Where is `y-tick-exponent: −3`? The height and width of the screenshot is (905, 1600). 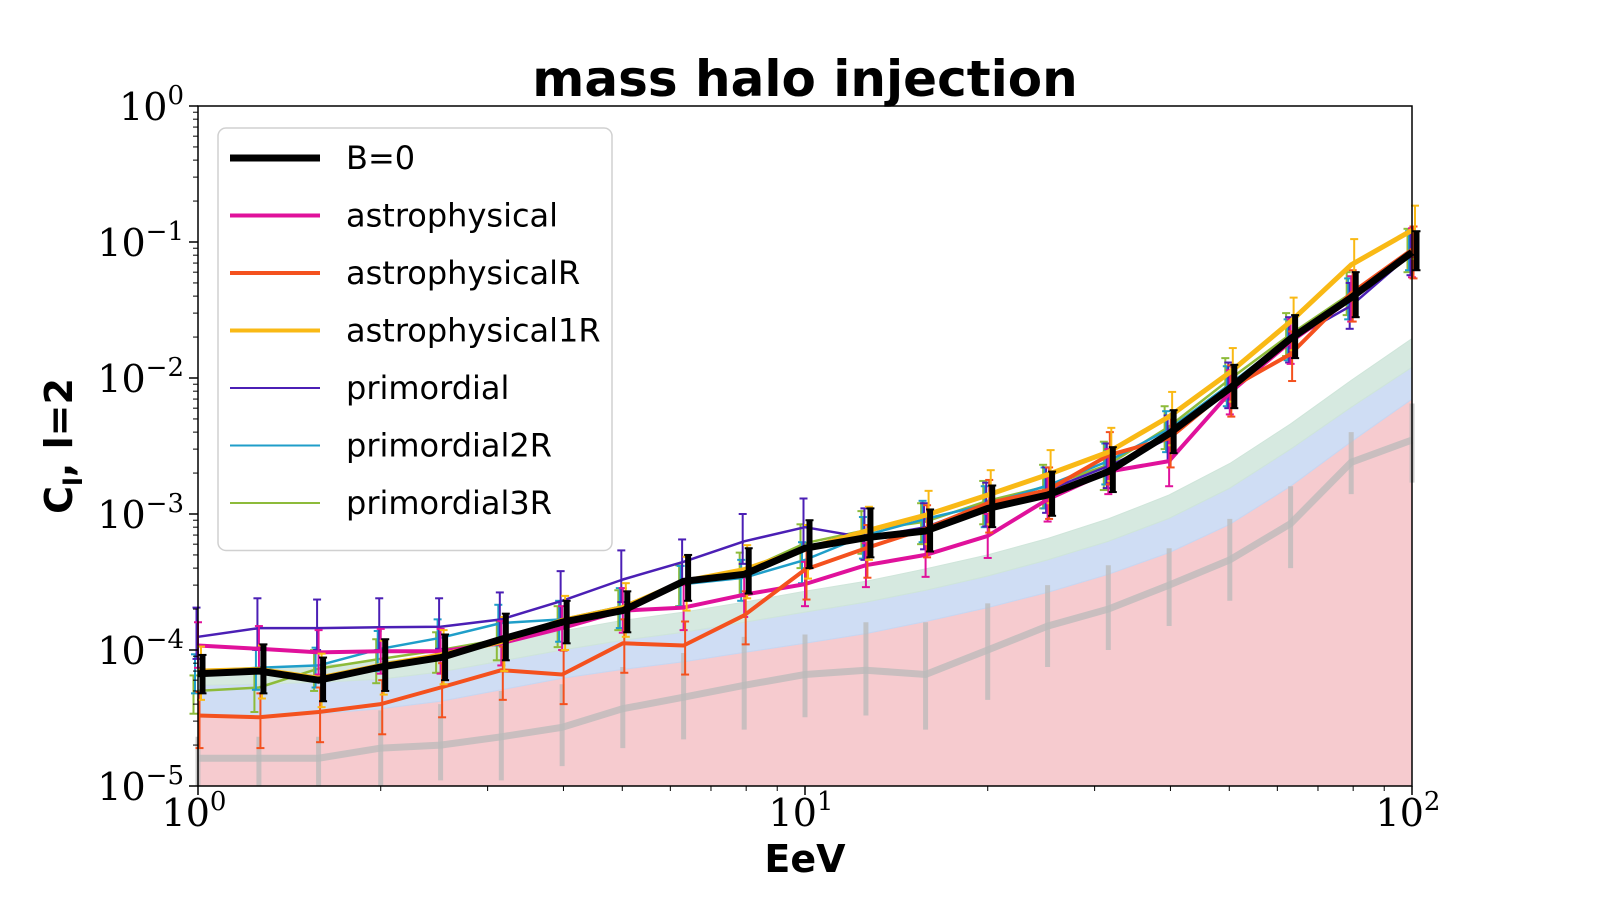 y-tick-exponent: −3 is located at coordinates (165, 504).